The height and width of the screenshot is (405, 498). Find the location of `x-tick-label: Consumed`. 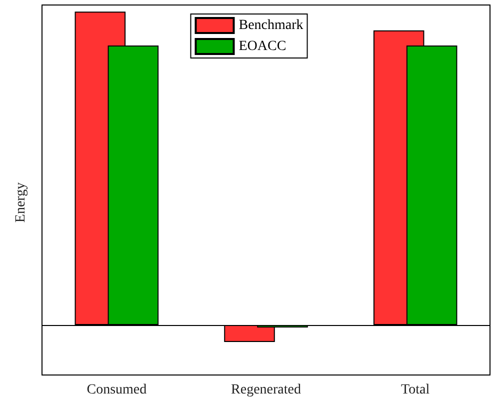

x-tick-label: Consumed is located at coordinates (116, 390).